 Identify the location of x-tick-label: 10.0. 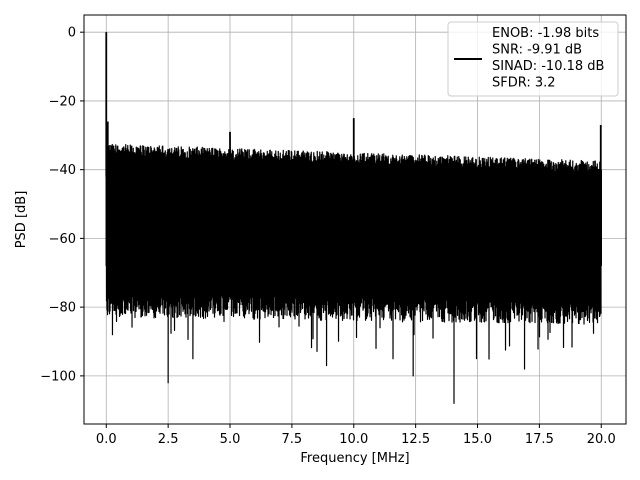
(353, 439).